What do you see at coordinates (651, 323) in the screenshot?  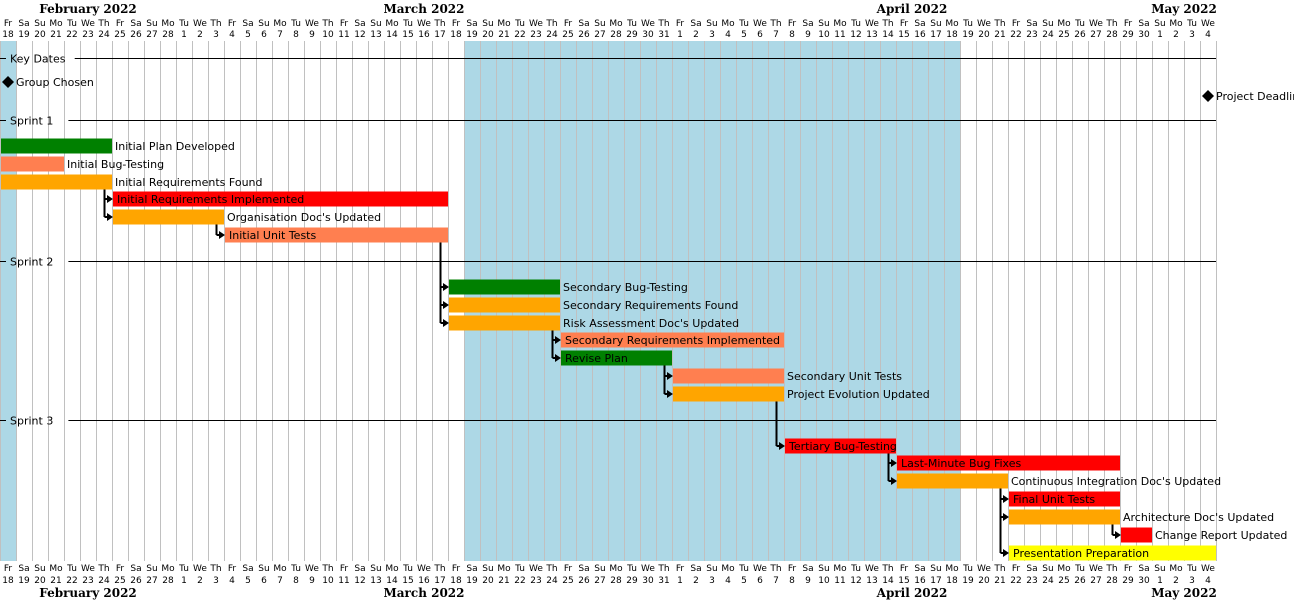 I see `task-label: Risk Assessment Doc's Updated` at bounding box center [651, 323].